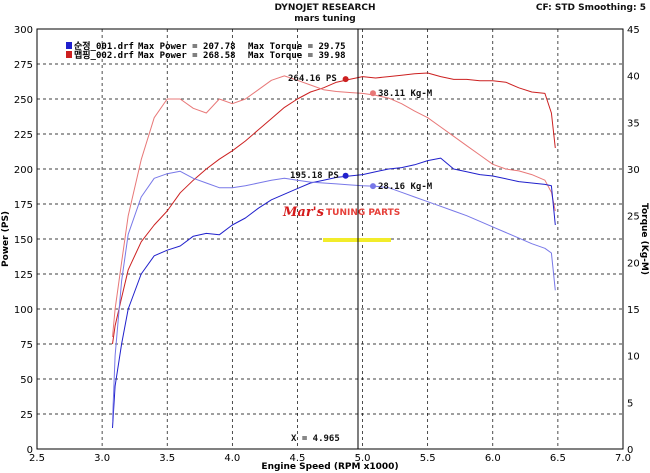 Image resolution: width=650 pixels, height=473 pixels. What do you see at coordinates (633, 30) in the screenshot?
I see `y-tick-label-right: 45` at bounding box center [633, 30].